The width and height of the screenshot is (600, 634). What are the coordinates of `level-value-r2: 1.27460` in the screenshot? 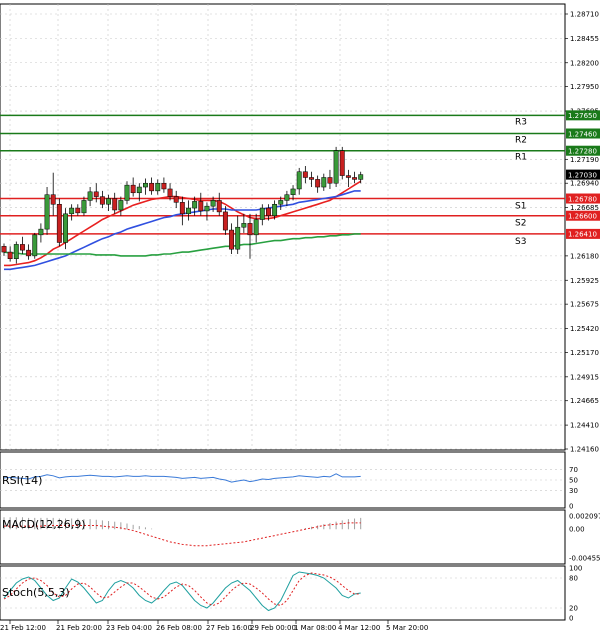 It's located at (582, 134).